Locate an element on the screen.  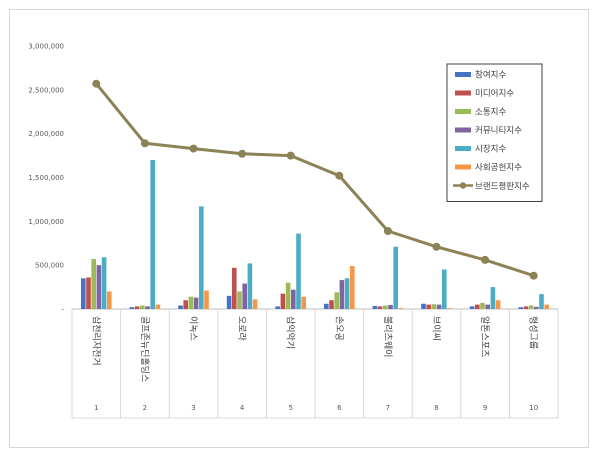
y-tick-label: 1,500,000 is located at coordinates (46, 178).